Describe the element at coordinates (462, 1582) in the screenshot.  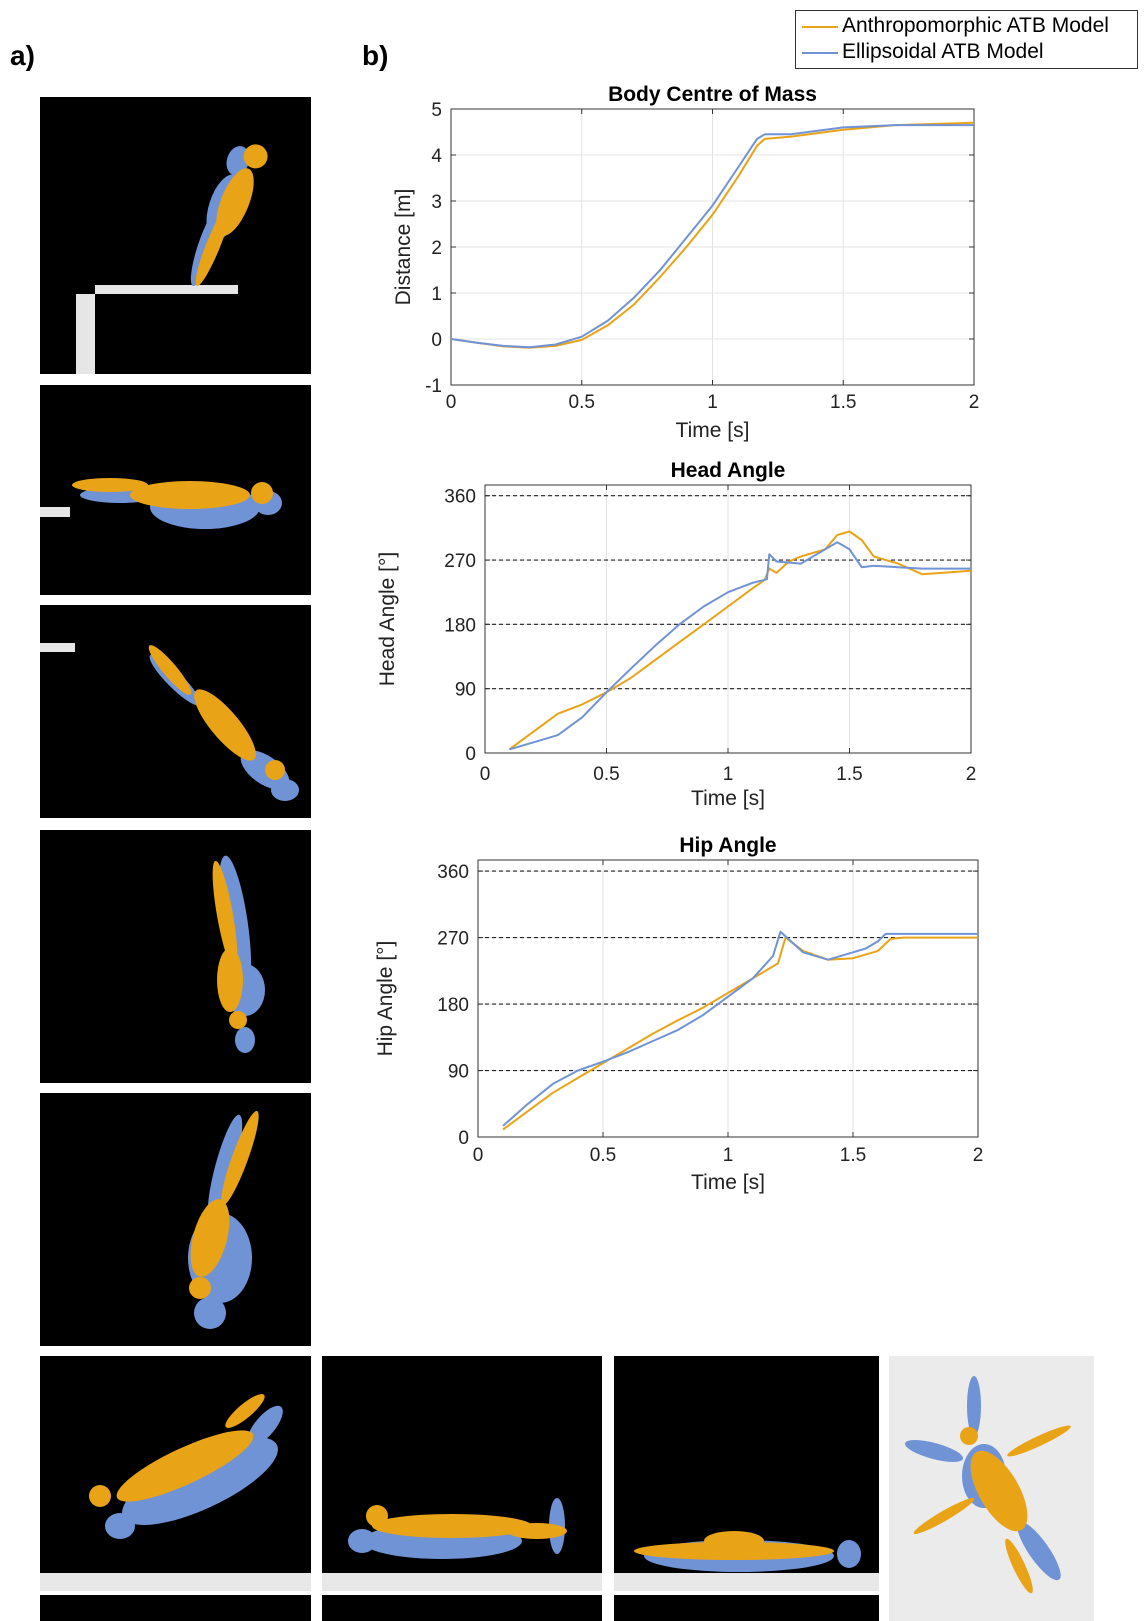
I see `frame-7-caption-band` at that location.